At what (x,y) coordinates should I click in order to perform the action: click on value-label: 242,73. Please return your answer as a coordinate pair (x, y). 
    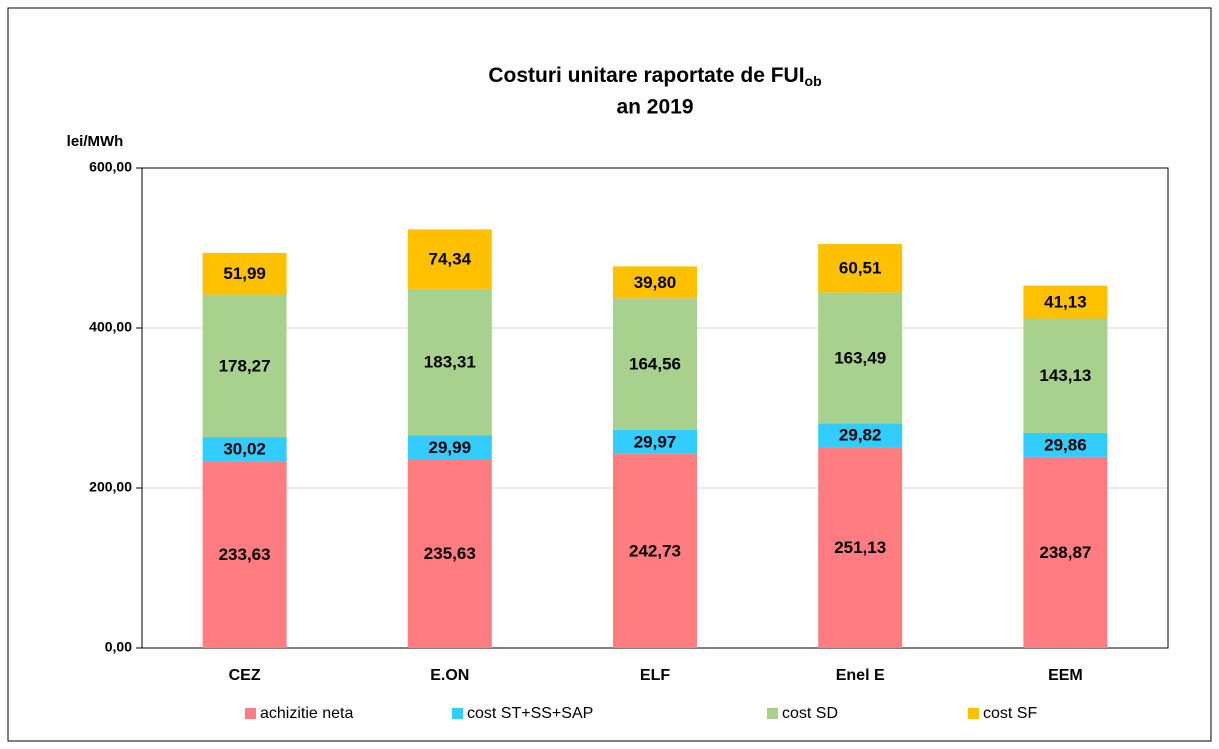
    Looking at the image, I should click on (655, 550).